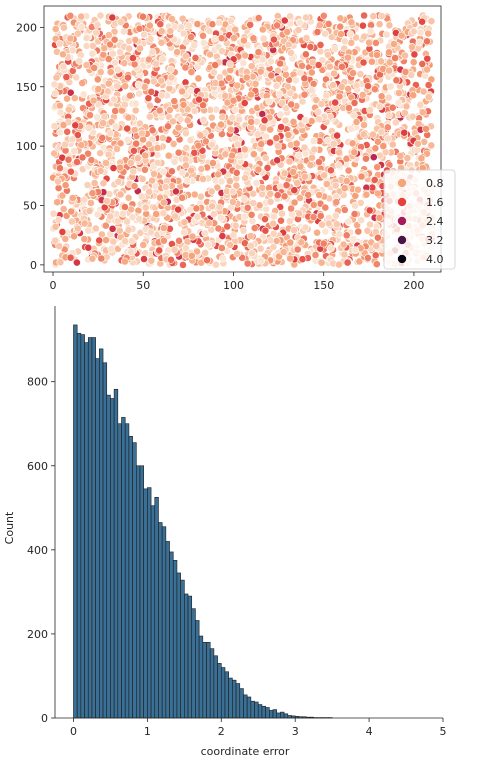 The image size is (478, 762). What do you see at coordinates (53, 285) in the screenshot?
I see `x-tick-label: 0` at bounding box center [53, 285].